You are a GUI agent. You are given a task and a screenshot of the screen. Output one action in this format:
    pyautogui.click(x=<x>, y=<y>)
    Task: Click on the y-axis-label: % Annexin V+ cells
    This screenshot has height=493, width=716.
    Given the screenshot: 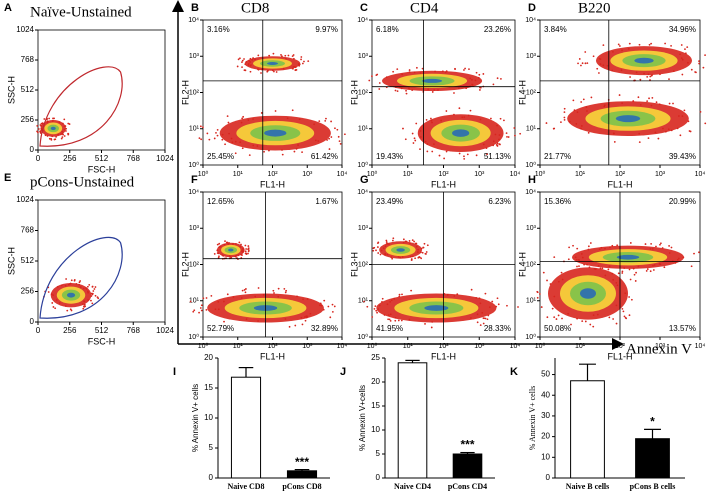 What is the action you would take?
    pyautogui.click(x=532, y=418)
    